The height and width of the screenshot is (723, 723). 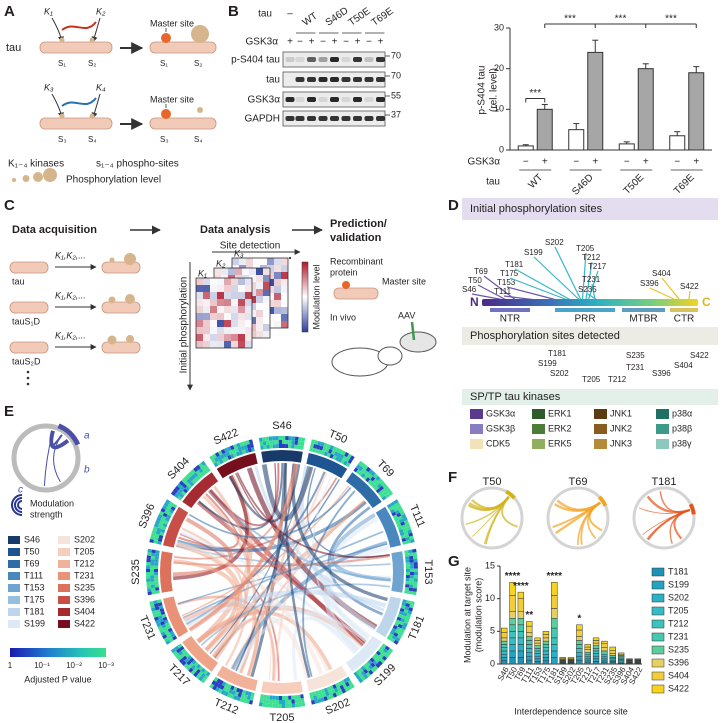 I want to click on construct-label: tau, so click(x=18, y=281).